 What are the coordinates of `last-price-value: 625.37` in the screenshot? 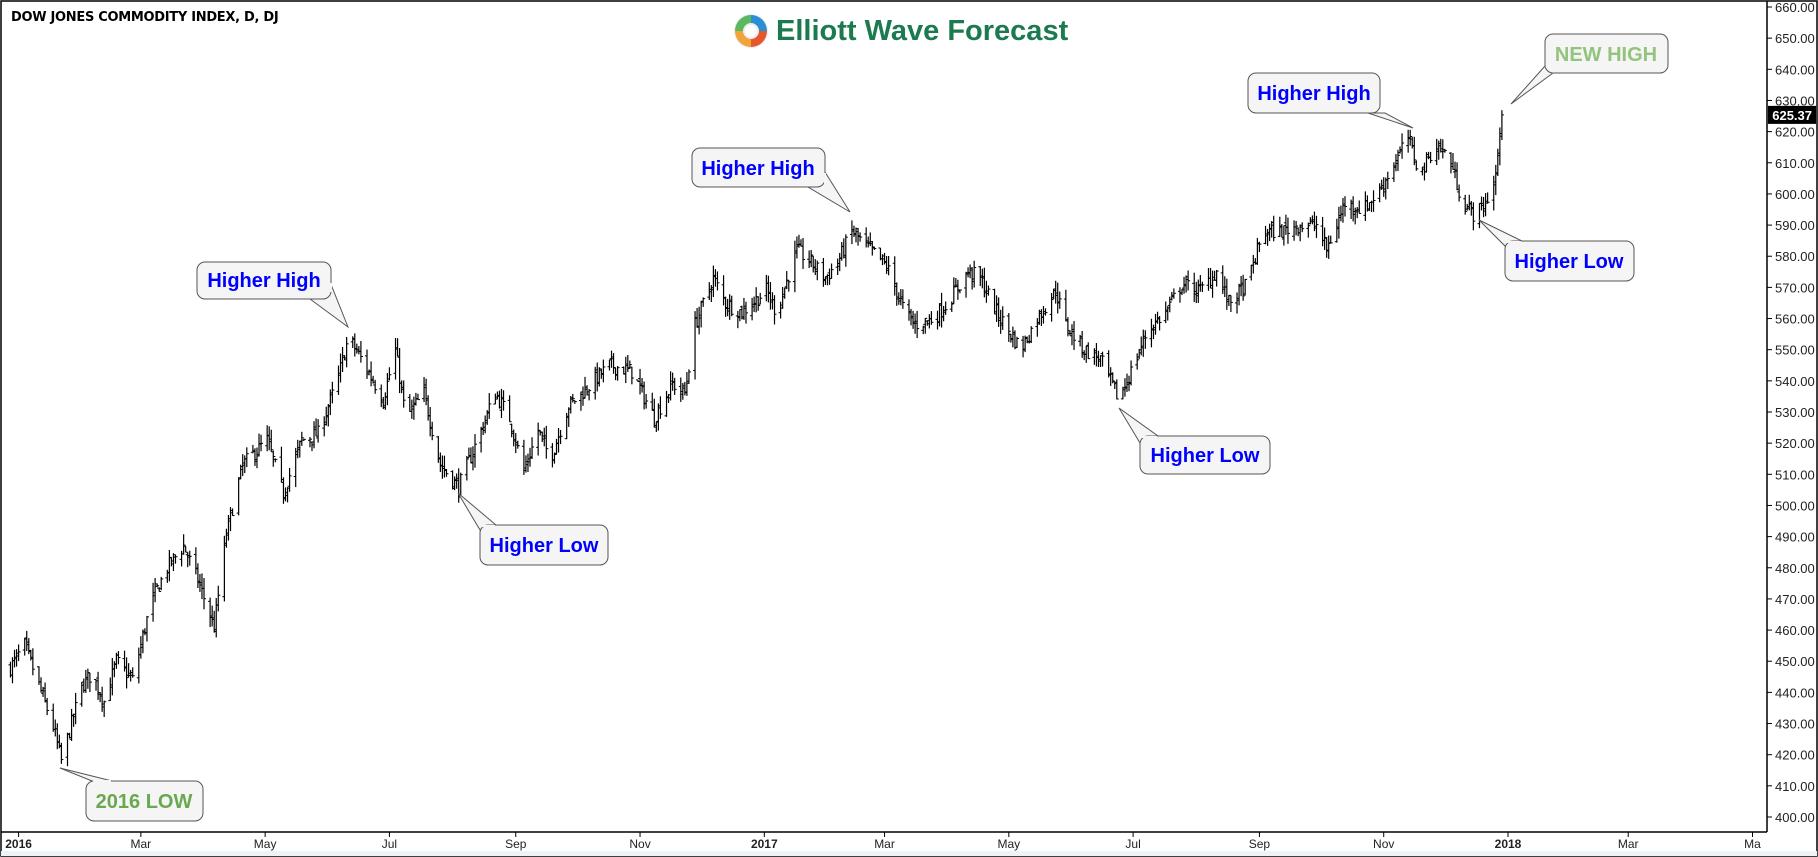 It's located at (1792, 115).